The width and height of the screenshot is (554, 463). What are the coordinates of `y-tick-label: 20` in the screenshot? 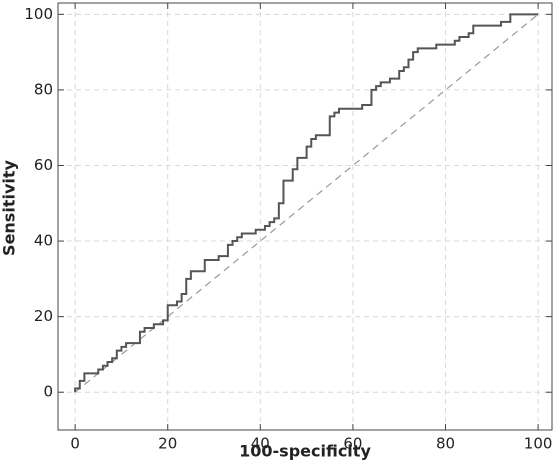 It's located at (43, 316).